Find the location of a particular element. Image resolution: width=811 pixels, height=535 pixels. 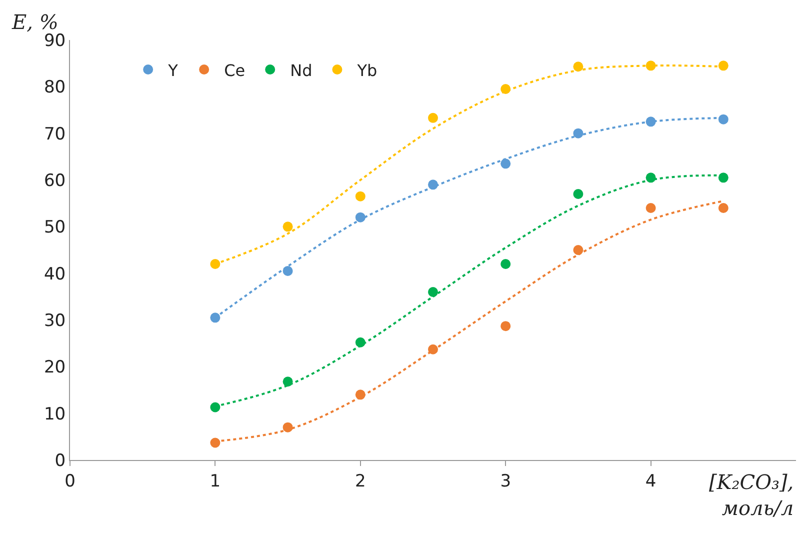

legend-label: Yb is located at coordinates (367, 70).